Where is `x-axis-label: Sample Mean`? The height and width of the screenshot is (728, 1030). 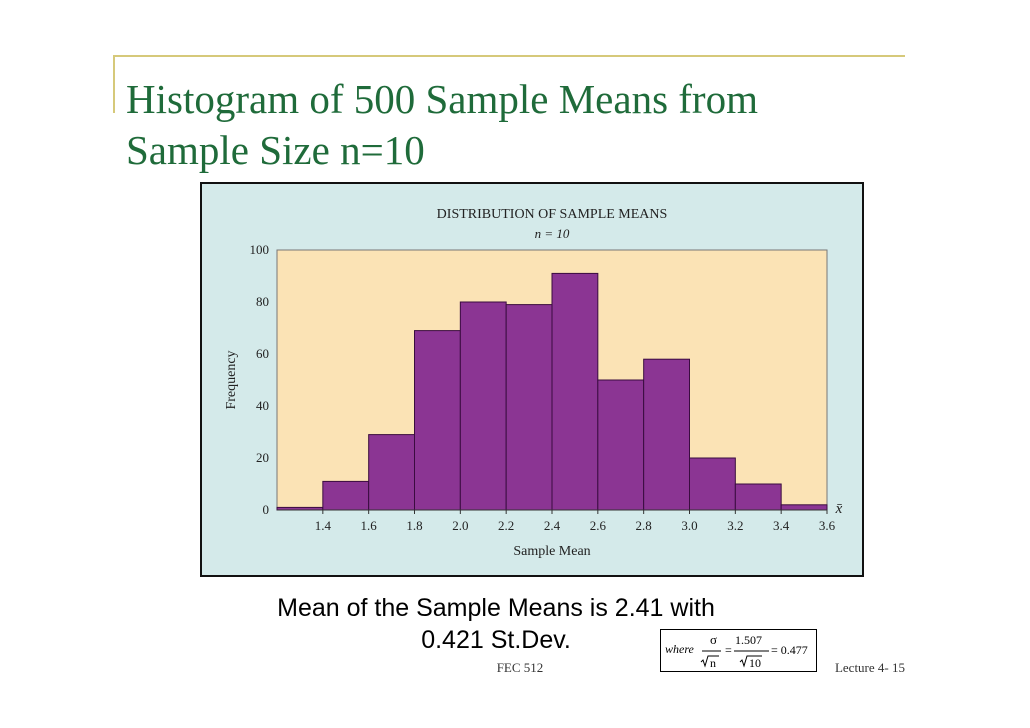
x-axis-label: Sample Mean is located at coordinates (551, 551).